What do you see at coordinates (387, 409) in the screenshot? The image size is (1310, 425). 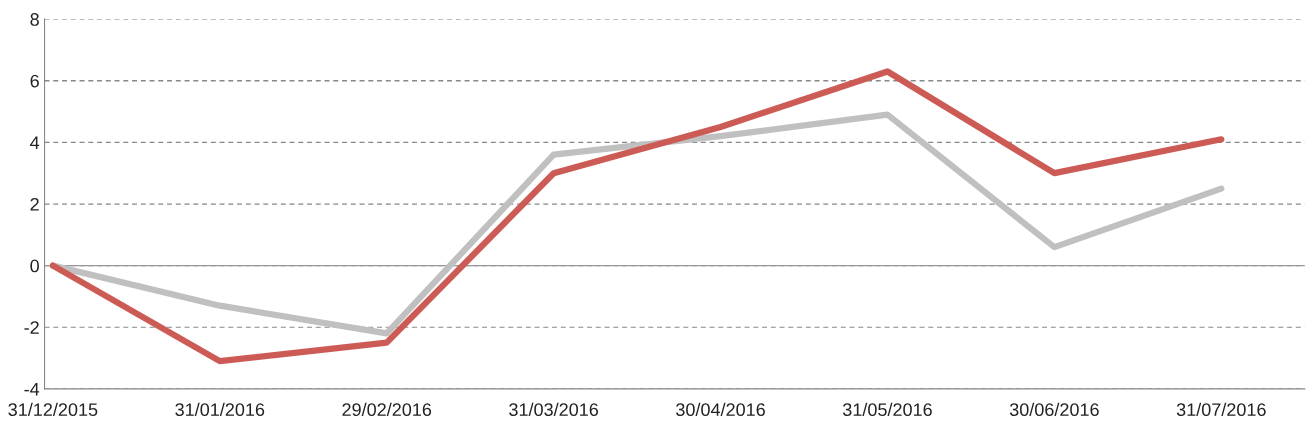 I see `x-tick-label: 29/02/2016` at bounding box center [387, 409].